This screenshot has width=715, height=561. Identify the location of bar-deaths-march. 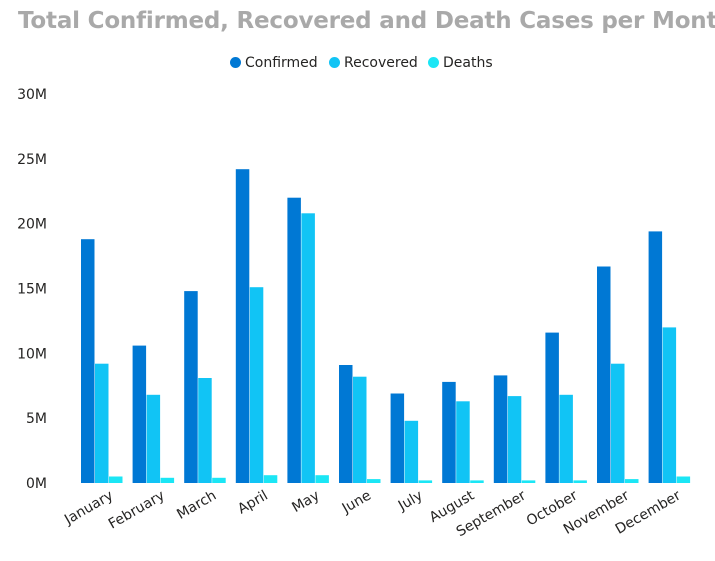
(219, 480).